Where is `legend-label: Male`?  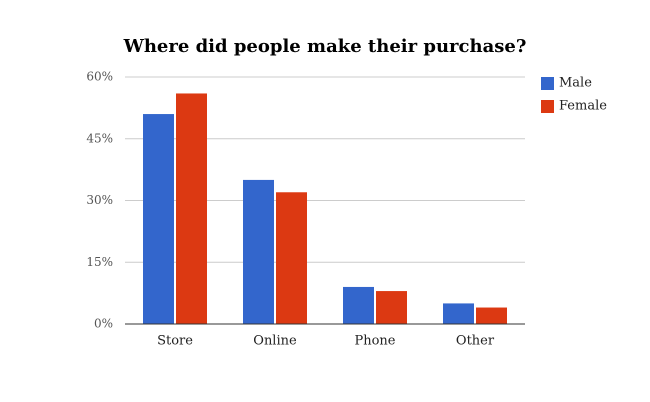 legend-label: Male is located at coordinates (575, 83).